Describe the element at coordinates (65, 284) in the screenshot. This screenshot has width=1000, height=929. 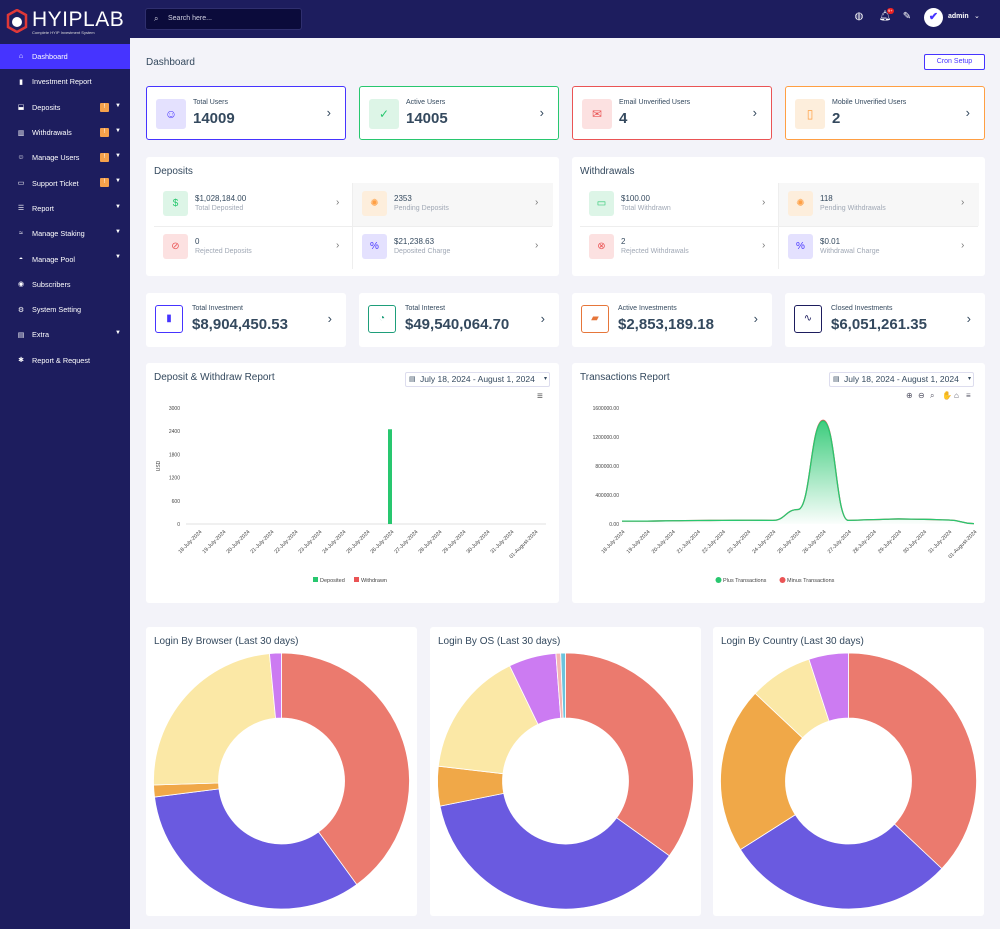
I see `sidebar-item-subscribers: ◉ Subscribers` at that location.